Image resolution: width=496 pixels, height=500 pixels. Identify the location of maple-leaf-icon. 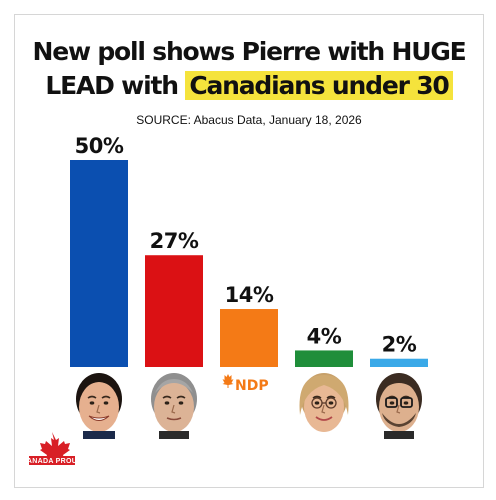
(55, 447).